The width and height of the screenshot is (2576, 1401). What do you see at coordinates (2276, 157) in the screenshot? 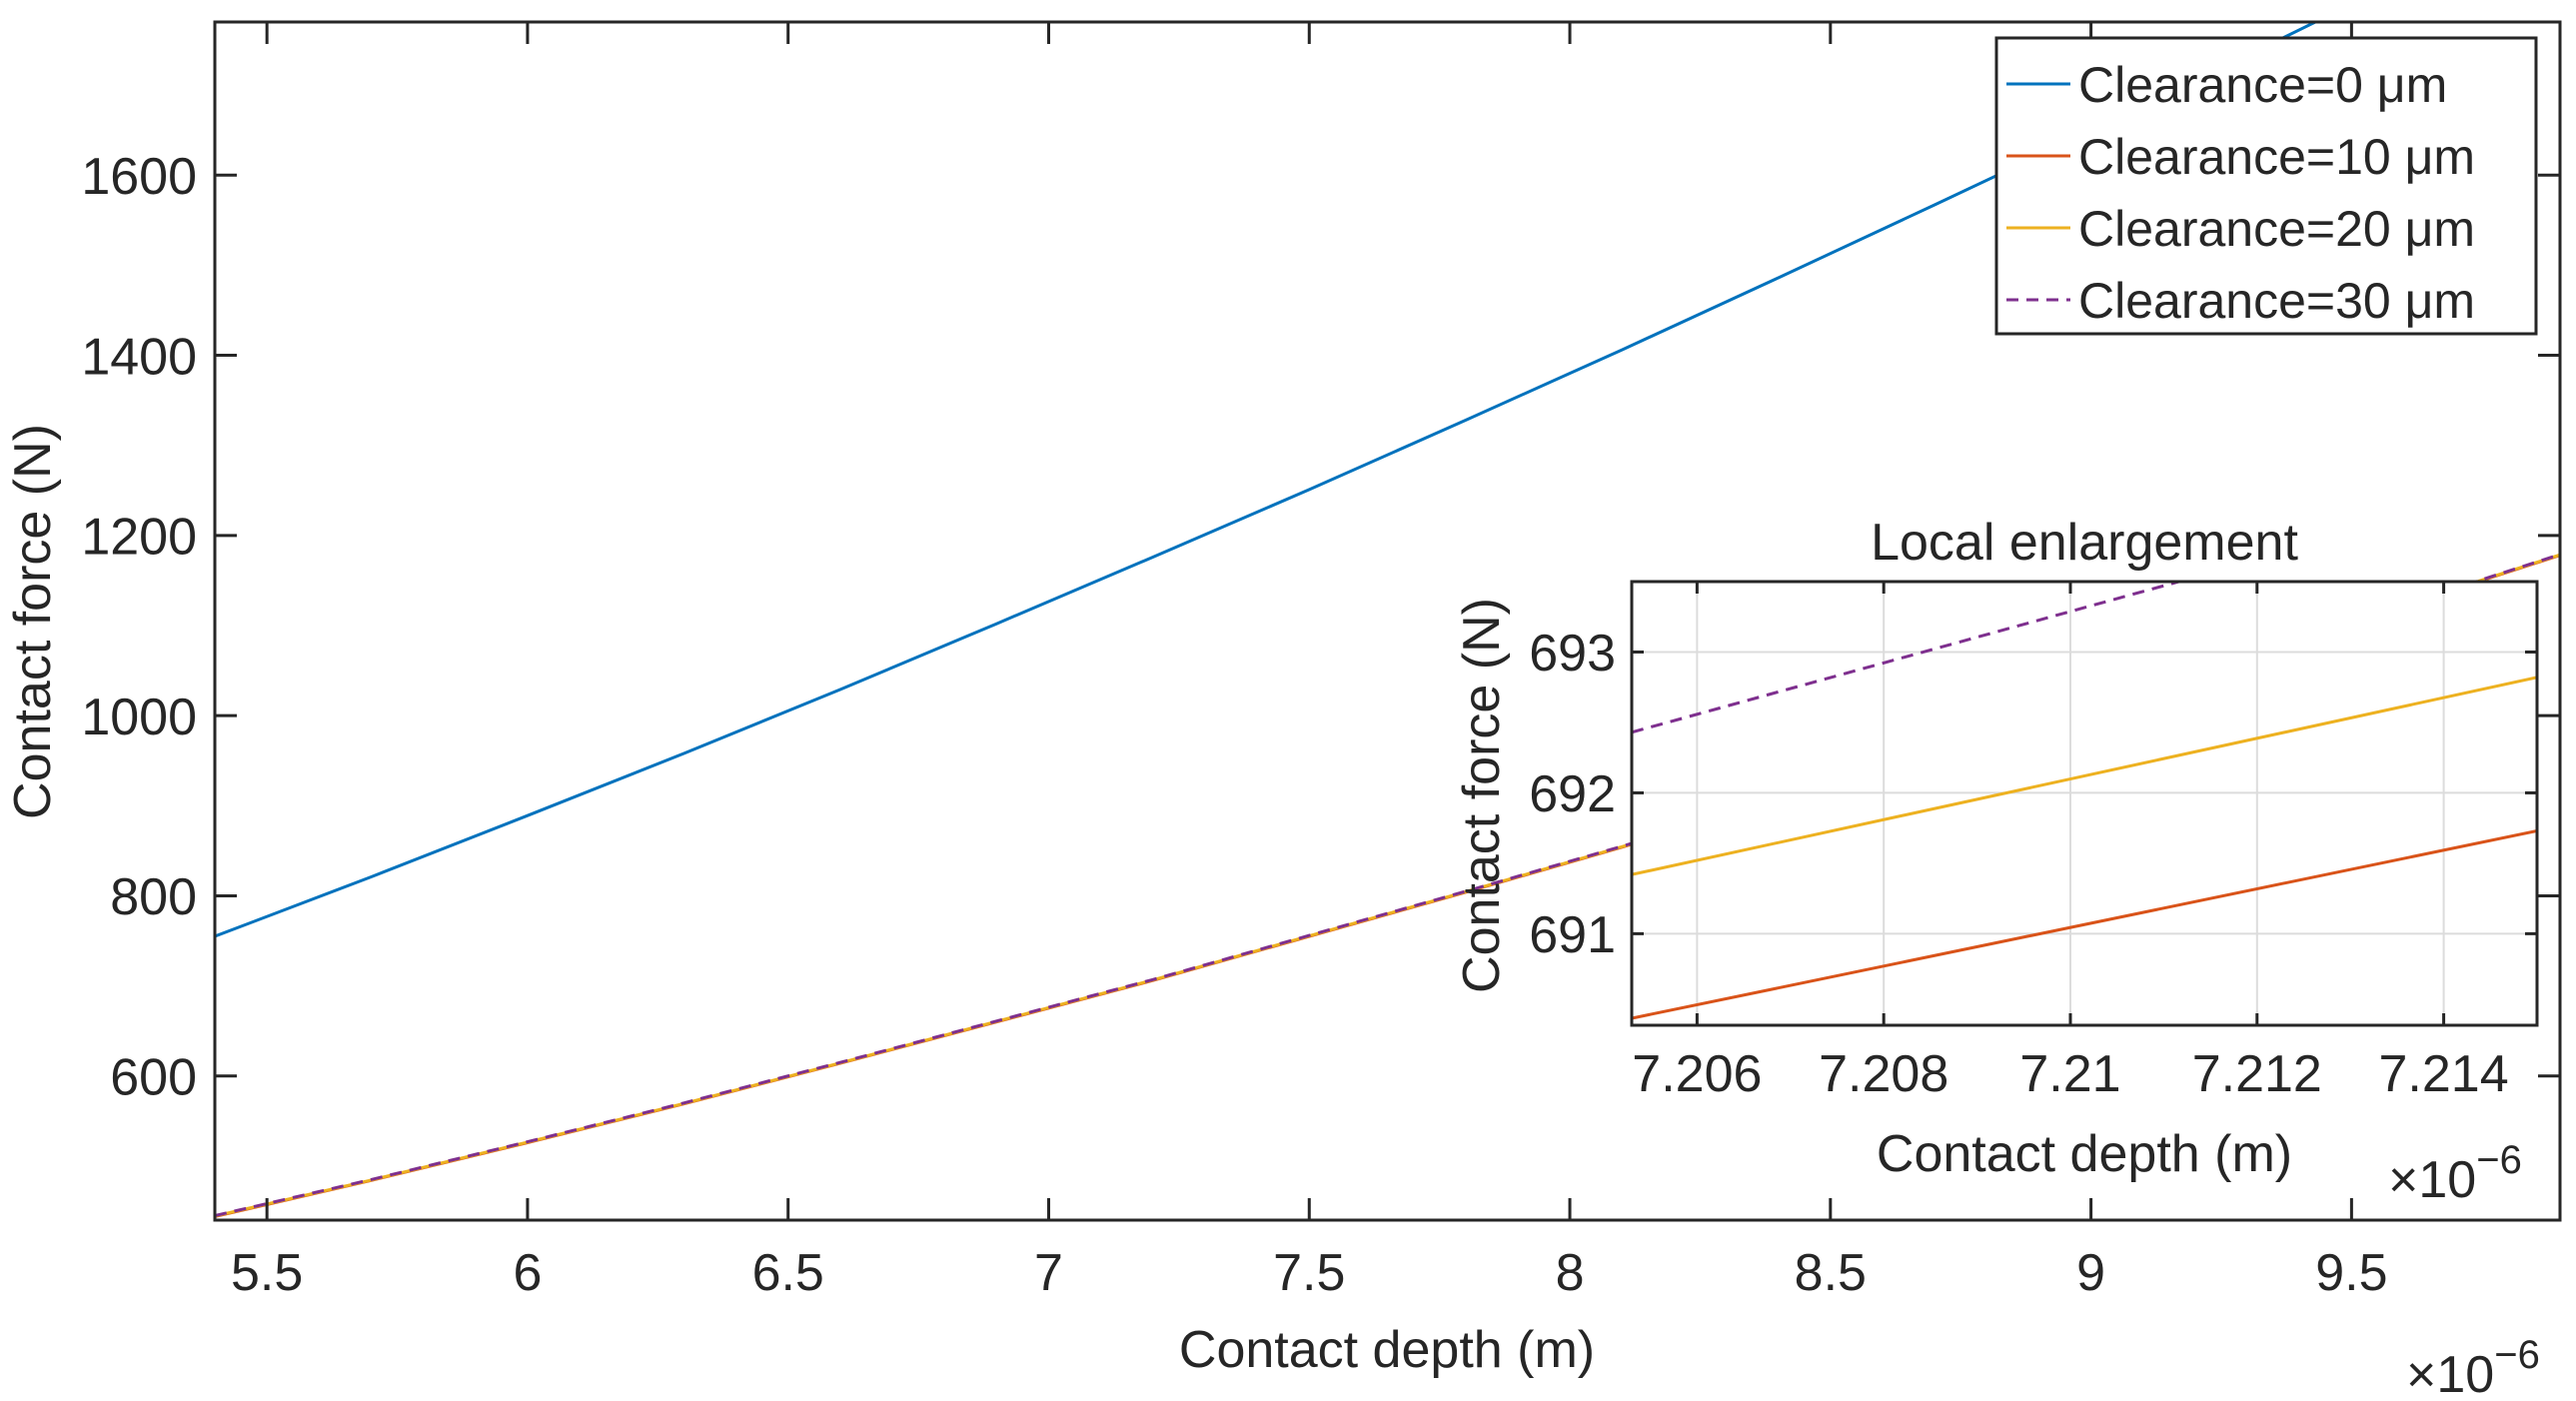
I see `legend-label-clearance-10: Clearance=10 μm` at bounding box center [2276, 157].